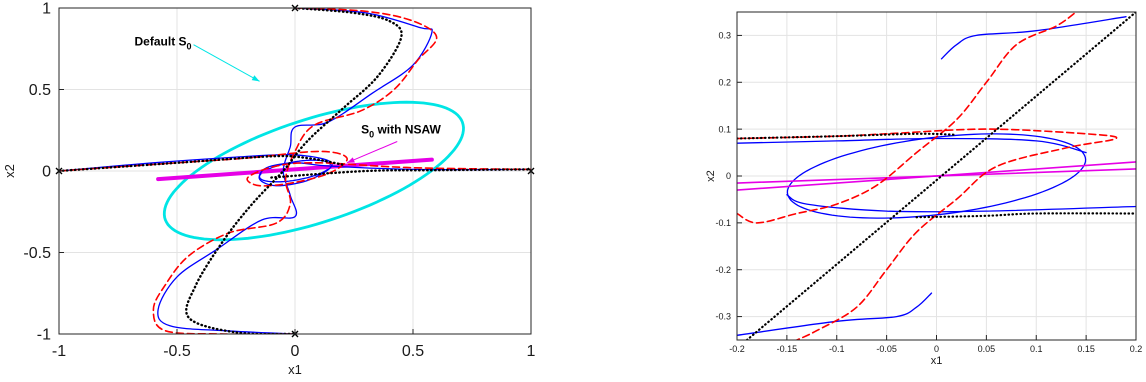 Image resolution: width=1146 pixels, height=382 pixels. I want to click on x-tick-label: -0.5, so click(177, 351).